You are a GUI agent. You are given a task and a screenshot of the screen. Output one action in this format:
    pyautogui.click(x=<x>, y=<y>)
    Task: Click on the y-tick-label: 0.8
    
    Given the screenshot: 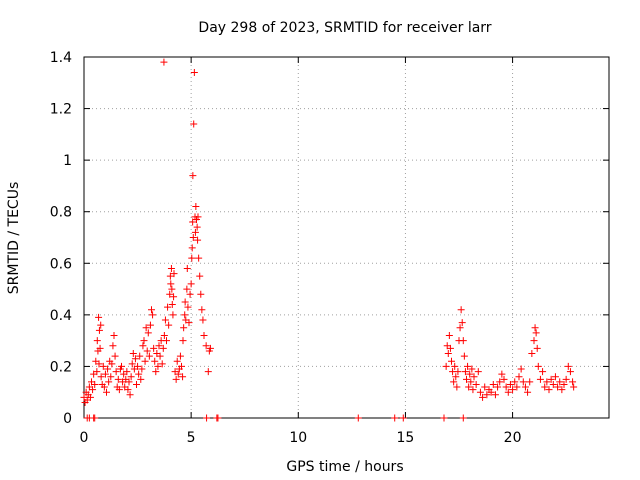 What is the action you would take?
    pyautogui.click(x=61, y=213)
    